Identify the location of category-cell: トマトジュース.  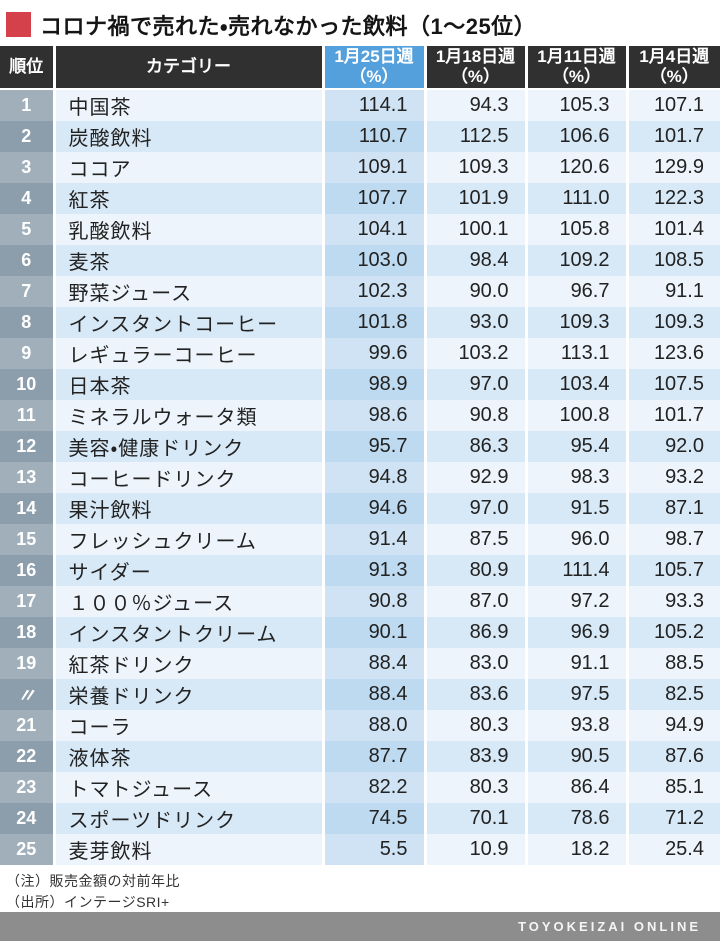
(187, 787).